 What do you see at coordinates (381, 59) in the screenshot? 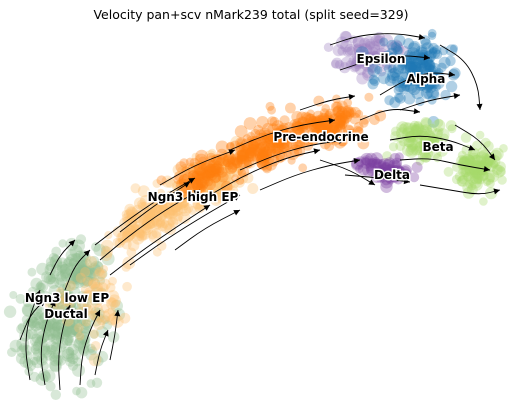
I see `label-epsilon: Epsilon` at bounding box center [381, 59].